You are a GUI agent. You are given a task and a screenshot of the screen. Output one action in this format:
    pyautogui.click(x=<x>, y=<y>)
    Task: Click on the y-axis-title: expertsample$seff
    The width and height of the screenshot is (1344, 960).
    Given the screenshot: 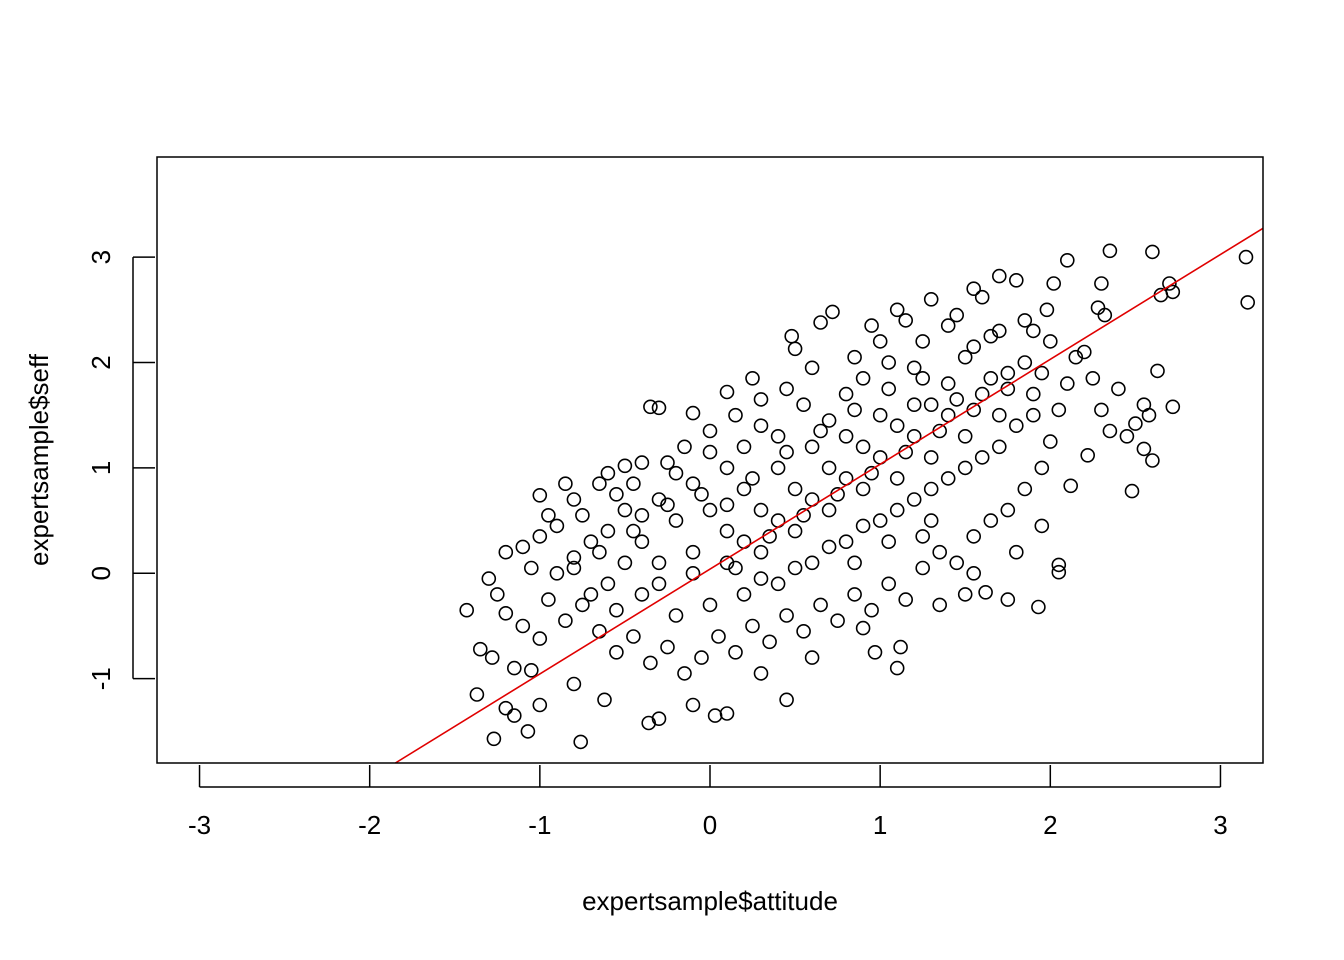 What is the action you would take?
    pyautogui.click(x=39, y=459)
    